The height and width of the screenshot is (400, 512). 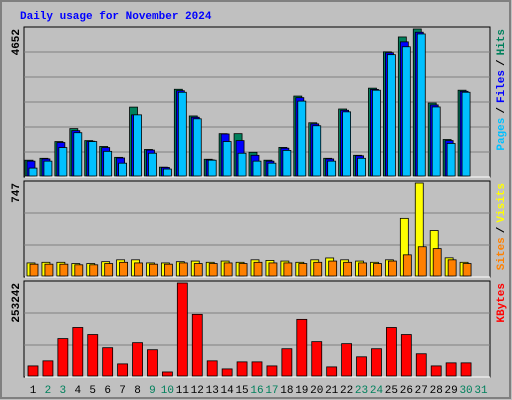 What do you see at coordinates (502, 203) in the screenshot?
I see `legend-entry: Visits` at bounding box center [502, 203].